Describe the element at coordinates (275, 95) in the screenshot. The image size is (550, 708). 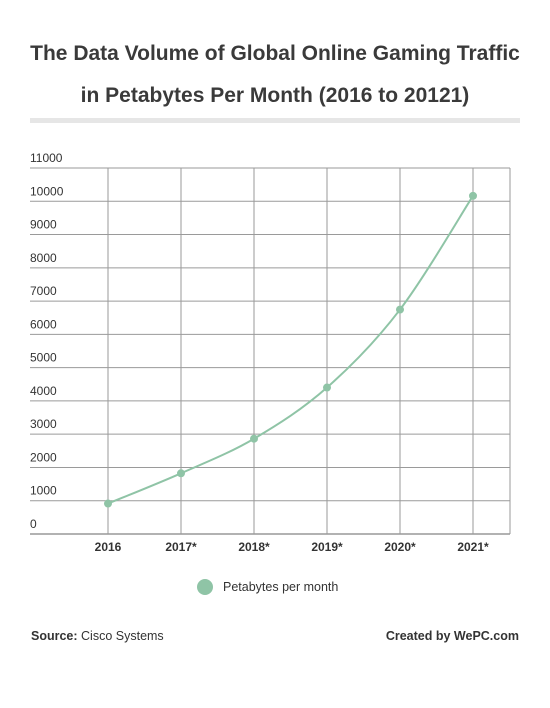
I see `chart-title-line-2: in Petabytes Per Month (2016 to 20121)` at that location.